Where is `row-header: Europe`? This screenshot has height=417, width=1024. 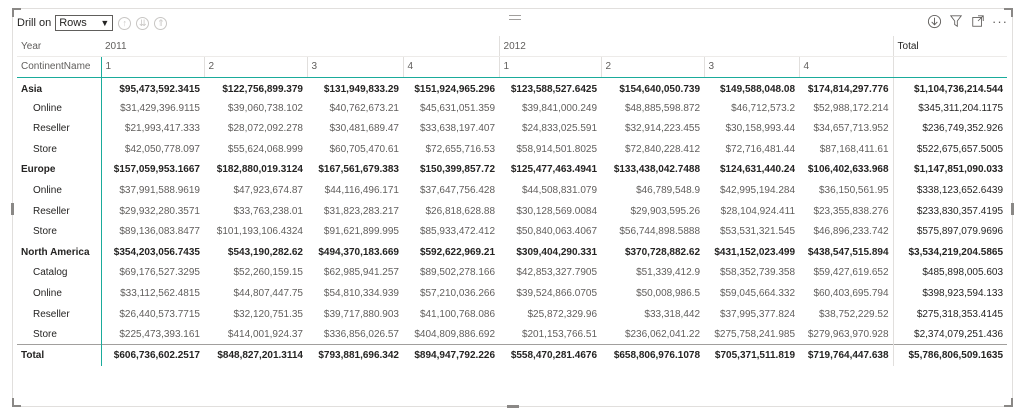 row-header: Europe is located at coordinates (59, 170).